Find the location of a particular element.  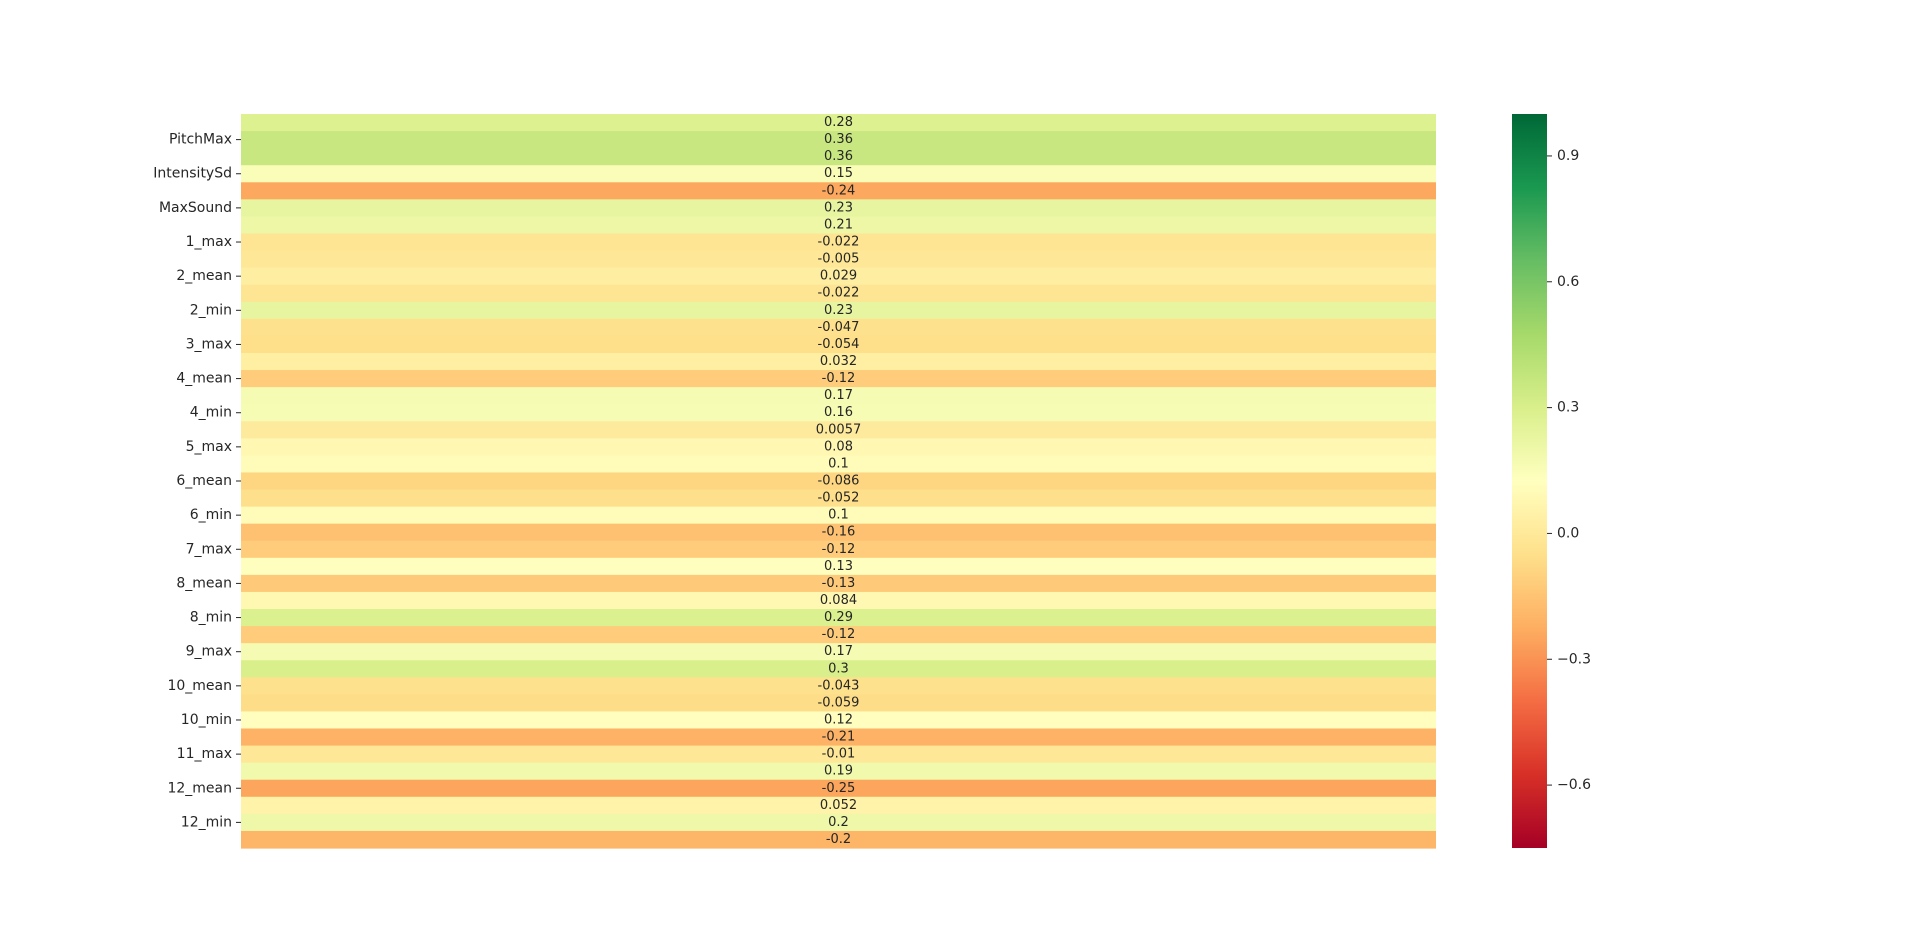

cell-value-label: 0.032 is located at coordinates (838, 361).